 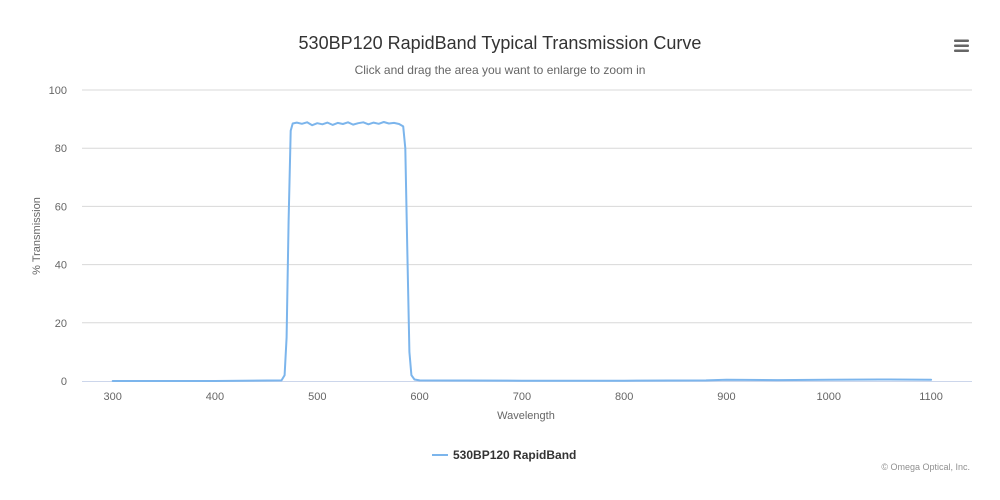 What do you see at coordinates (419, 397) in the screenshot?
I see `x-tick-label: 600` at bounding box center [419, 397].